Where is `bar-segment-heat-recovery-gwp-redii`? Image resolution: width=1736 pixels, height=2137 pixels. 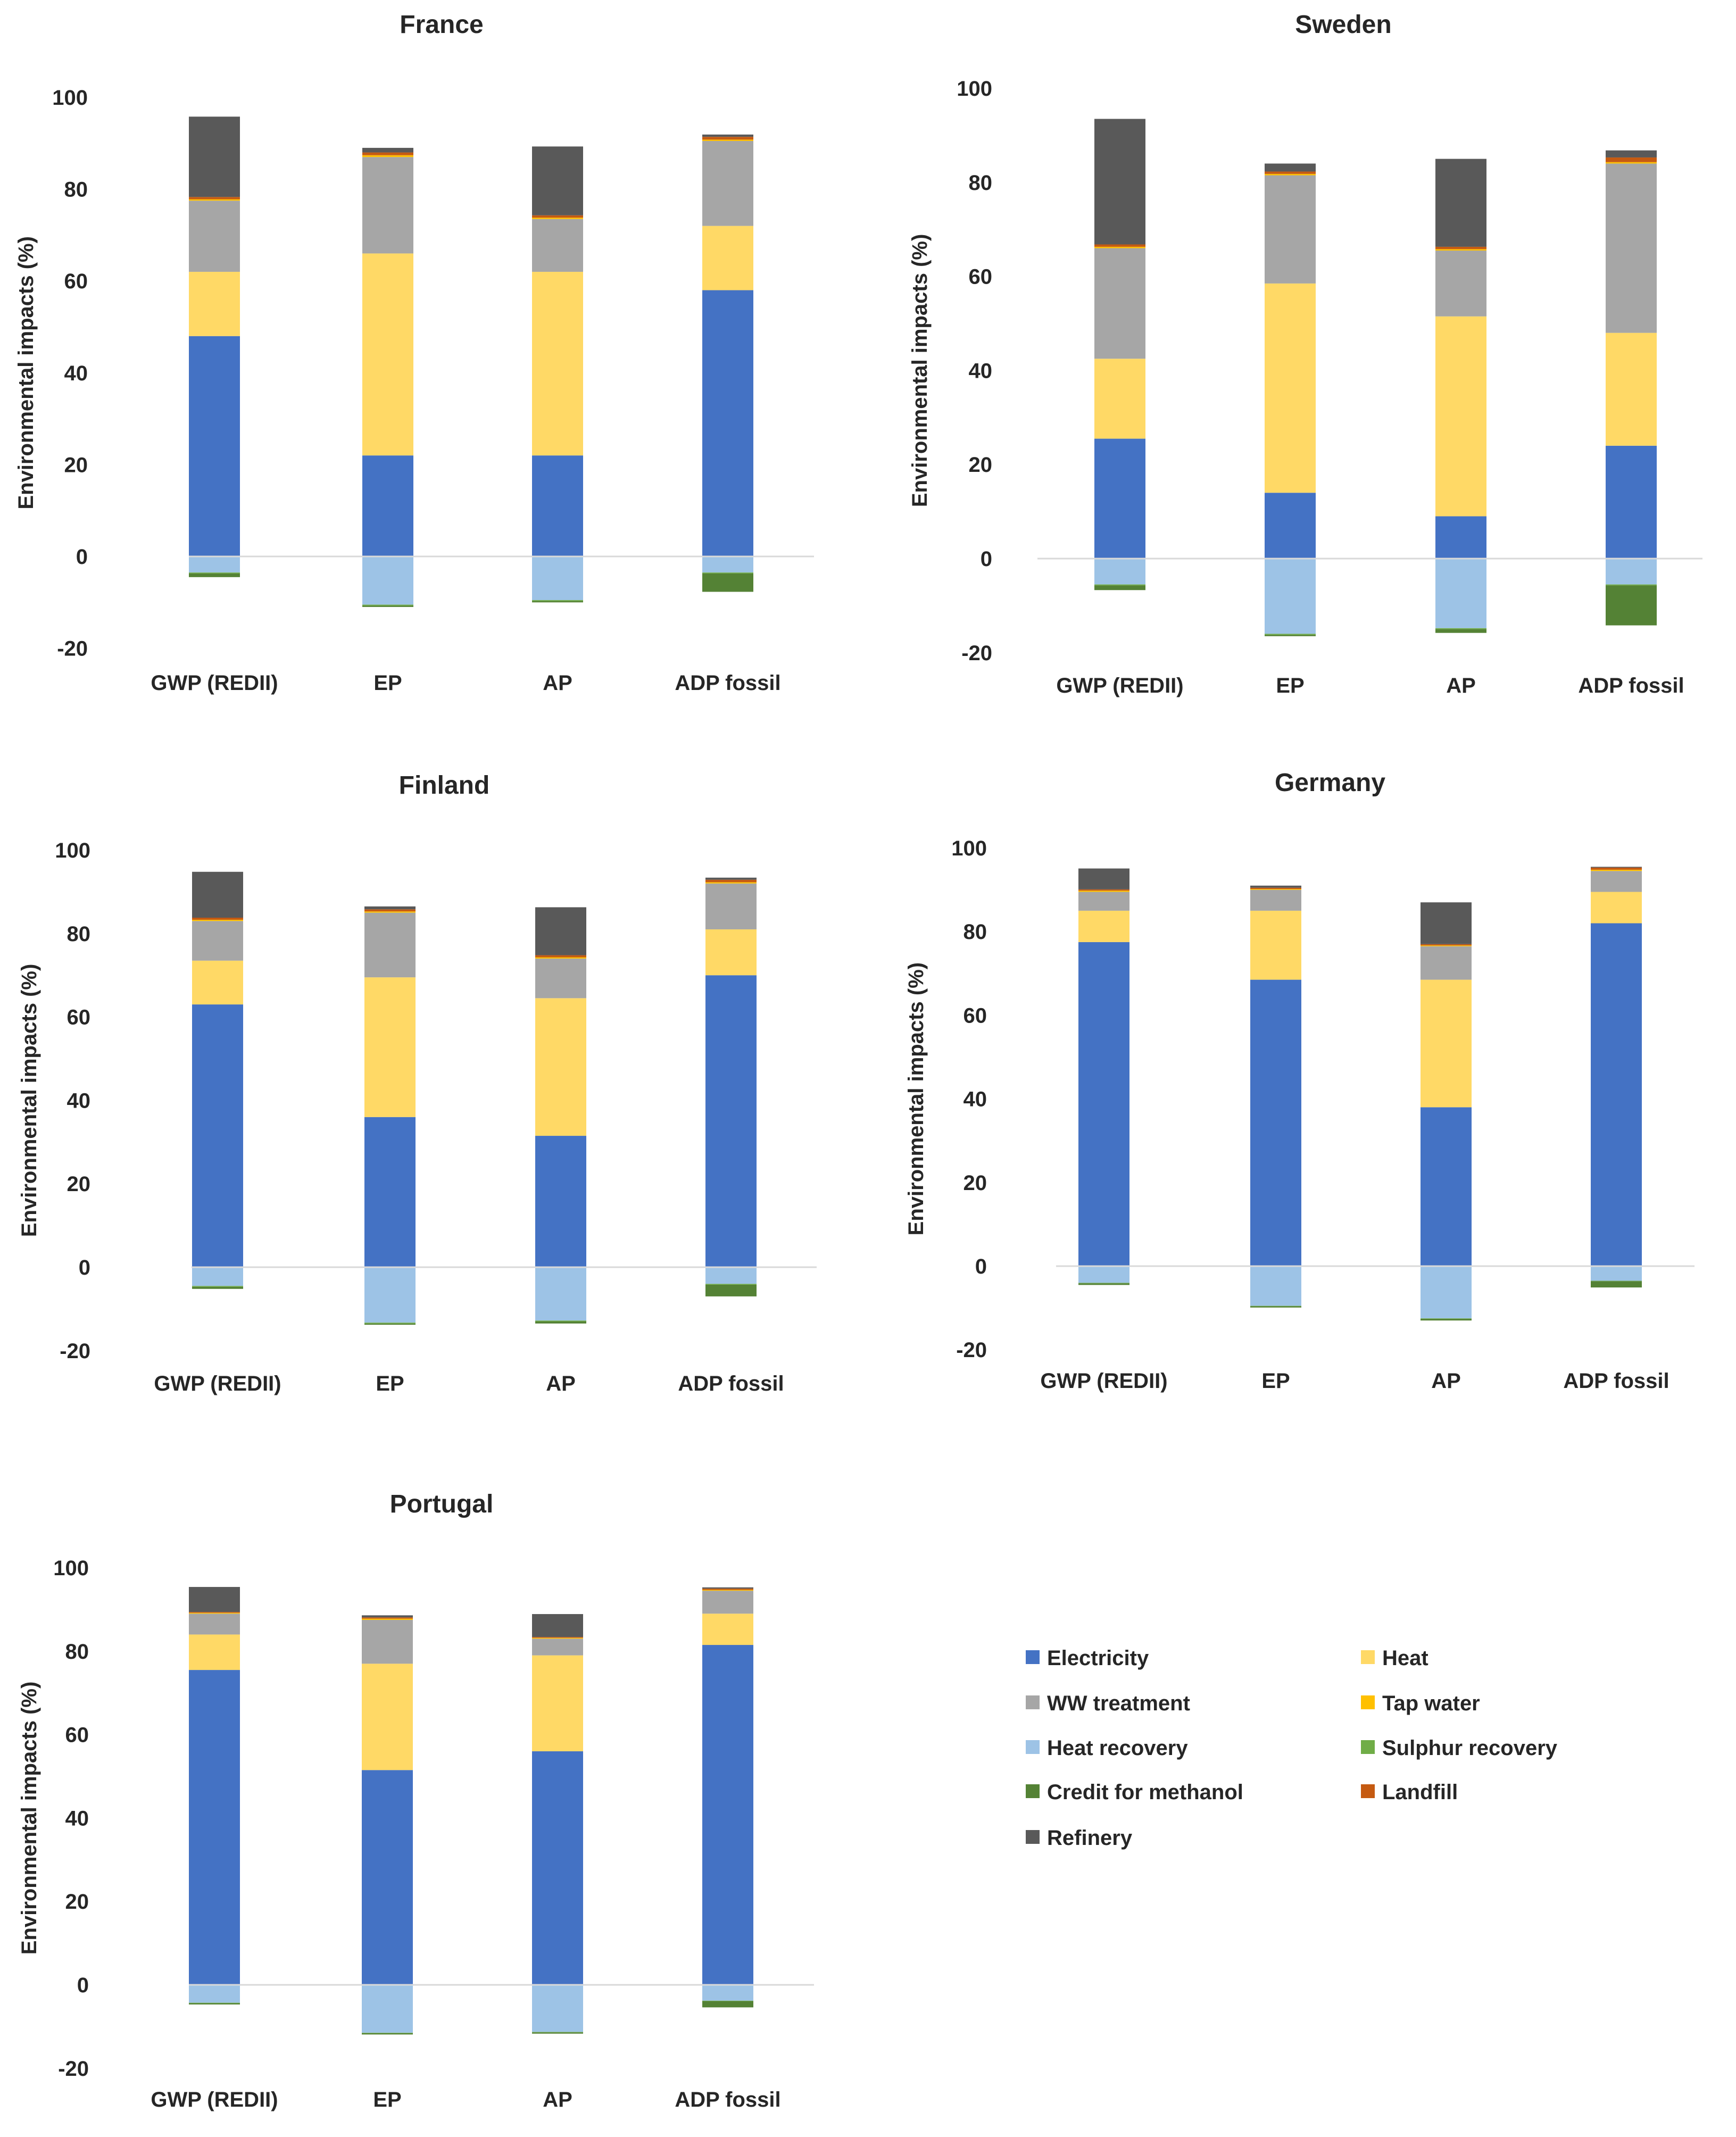 bar-segment-heat-recovery-gwp-redii is located at coordinates (1119, 572).